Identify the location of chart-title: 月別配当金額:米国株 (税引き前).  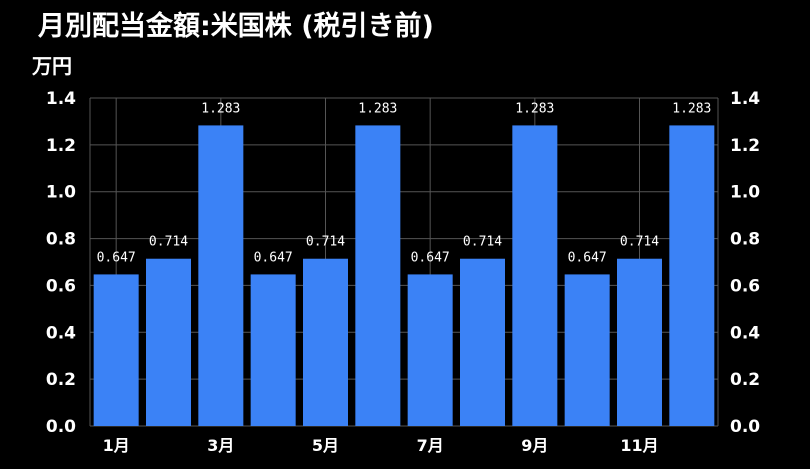
(236, 26).